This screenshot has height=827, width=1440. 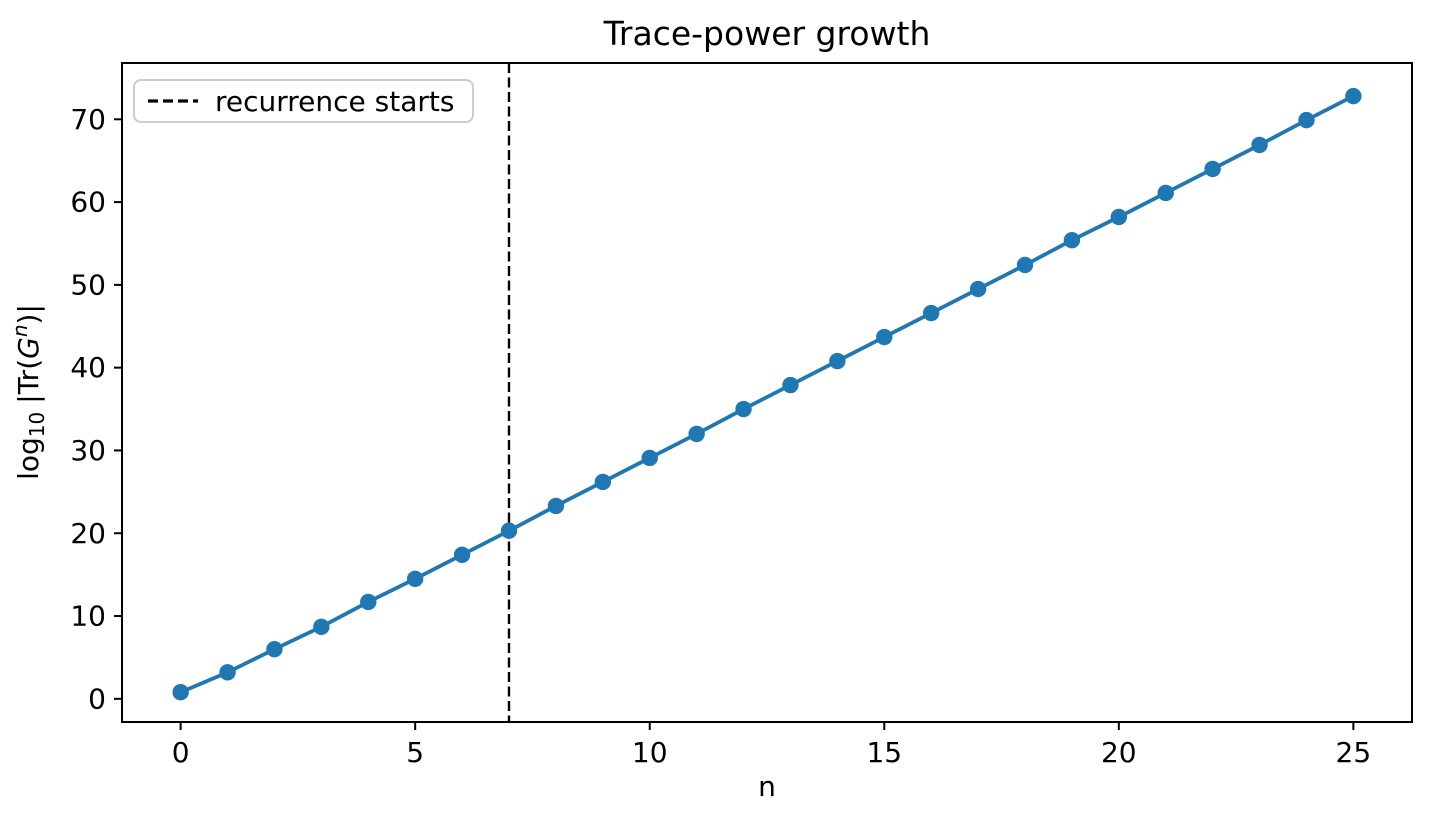 What do you see at coordinates (28, 458) in the screenshot?
I see `ylabel-log: log` at bounding box center [28, 458].